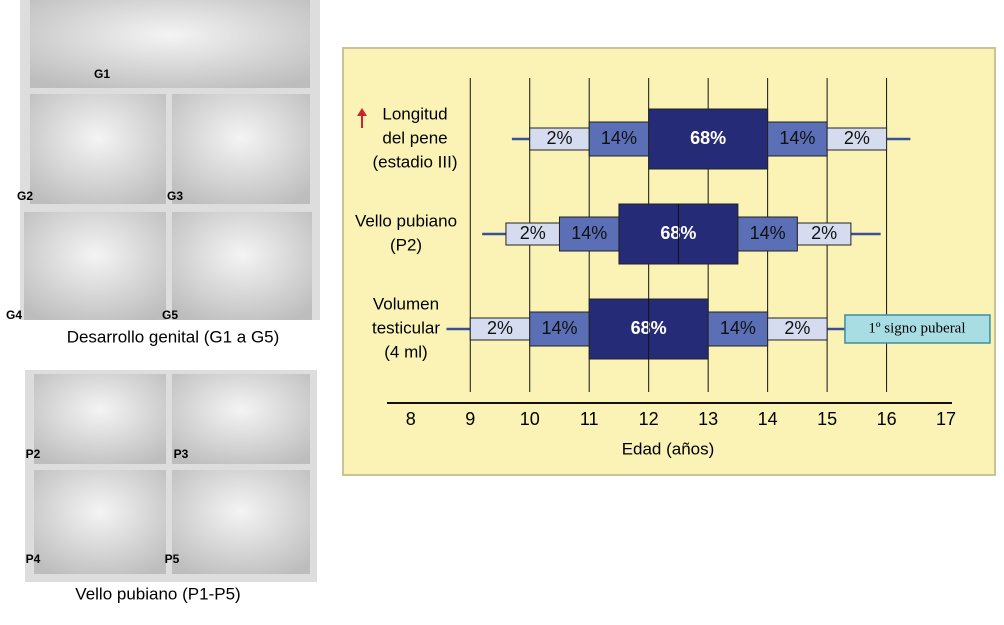 This screenshot has width=1004, height=625. I want to click on x-tick-label: 13, so click(708, 419).